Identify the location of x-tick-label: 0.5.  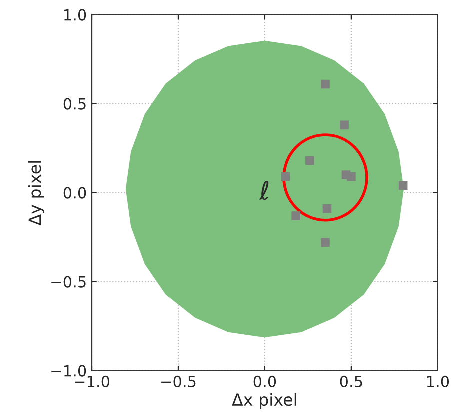
(351, 382).